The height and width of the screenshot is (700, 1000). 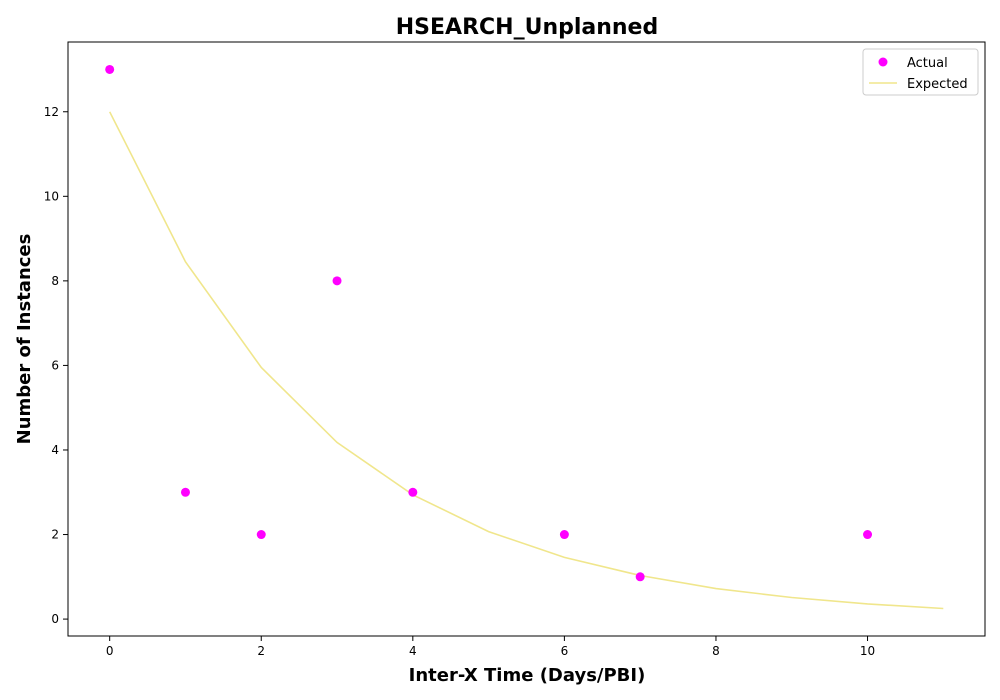 What do you see at coordinates (24, 339) in the screenshot?
I see `y-axis-label: Number of Instances` at bounding box center [24, 339].